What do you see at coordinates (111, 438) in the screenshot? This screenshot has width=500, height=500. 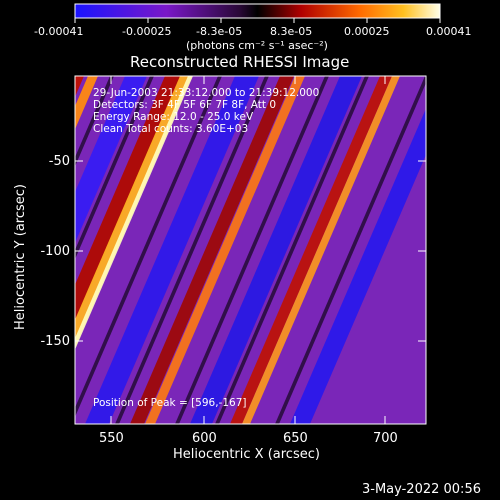 I see `x-tick-label: 550` at bounding box center [111, 438].